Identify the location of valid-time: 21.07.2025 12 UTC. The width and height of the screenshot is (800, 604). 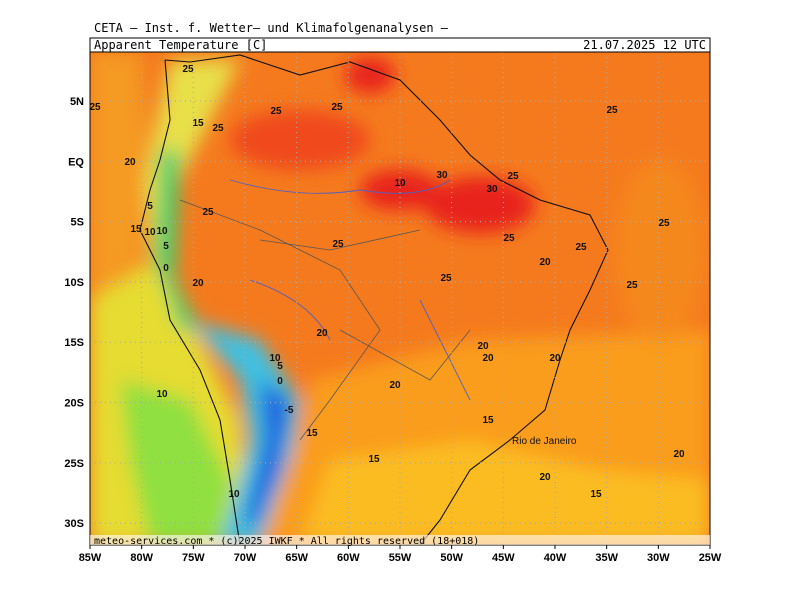
(644, 45).